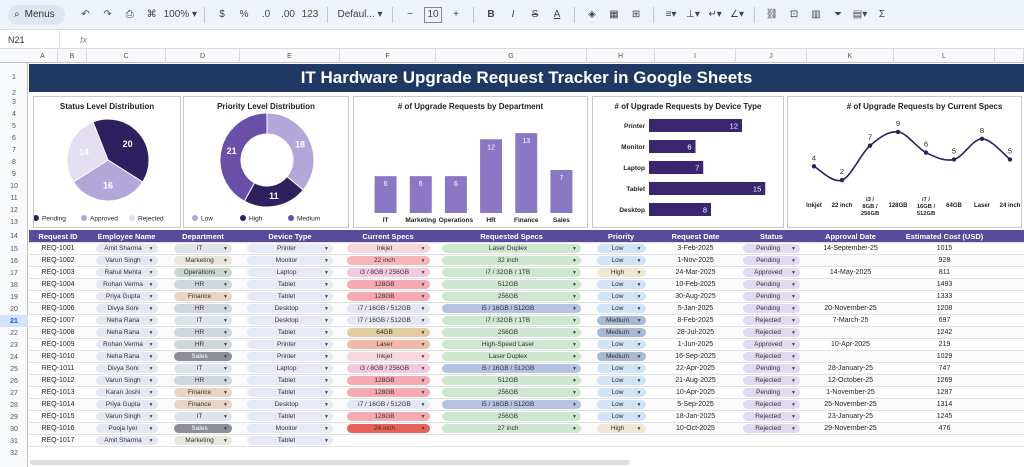 This screenshot has width=1024, height=467. Describe the element at coordinates (636, 14) in the screenshot. I see `merge-cells-icon: ⊞` at that location.